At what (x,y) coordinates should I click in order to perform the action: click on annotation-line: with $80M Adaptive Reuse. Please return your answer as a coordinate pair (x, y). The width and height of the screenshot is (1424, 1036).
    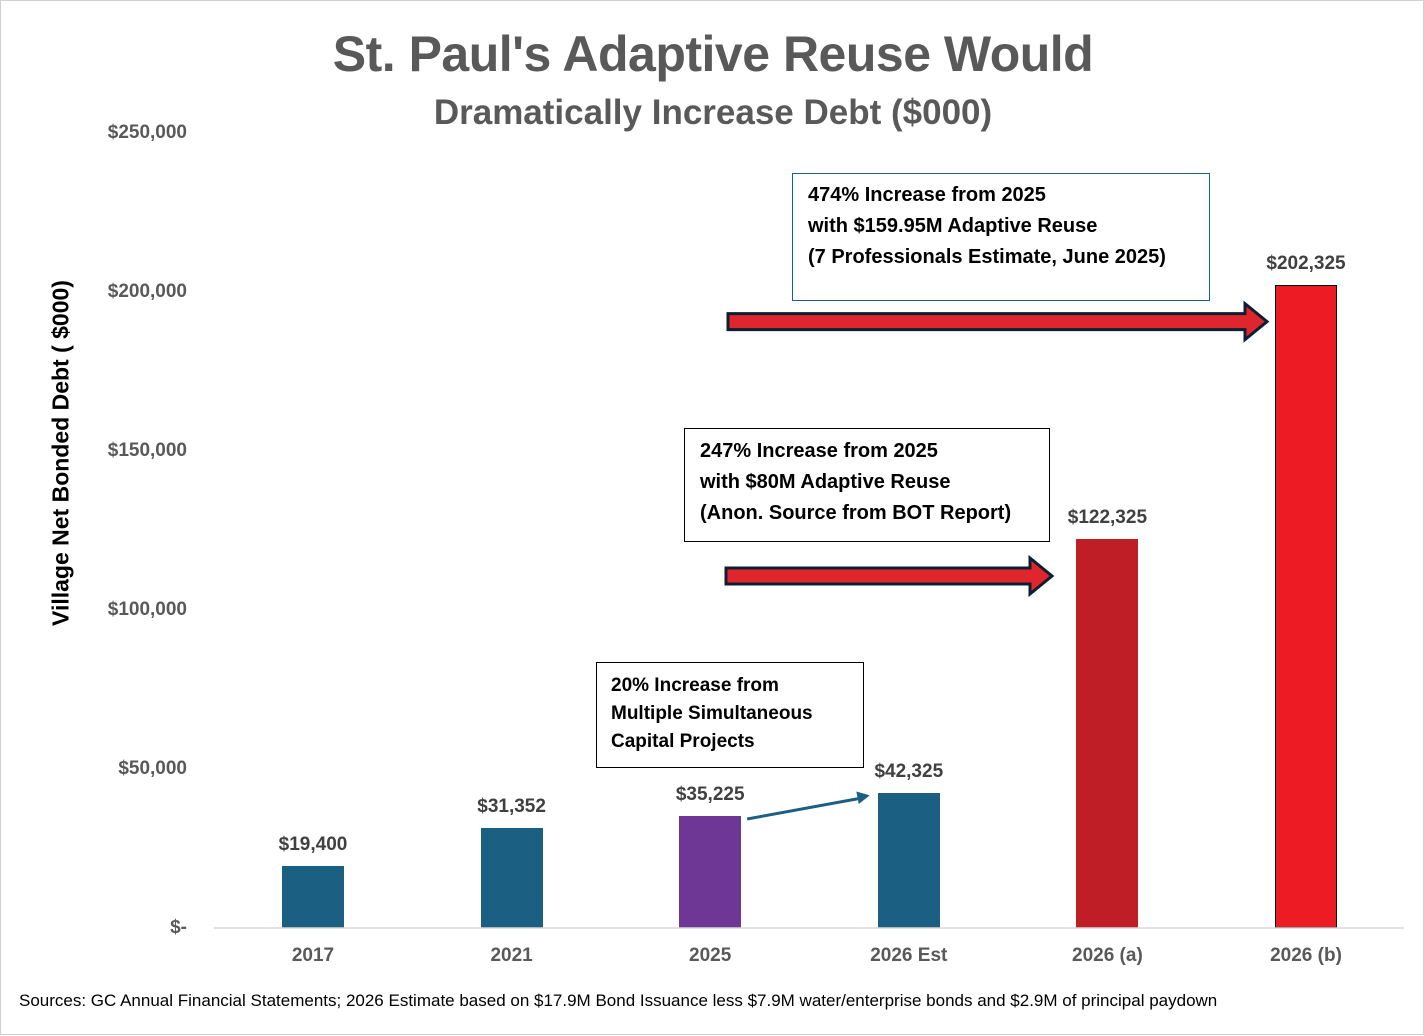
    Looking at the image, I should click on (825, 482).